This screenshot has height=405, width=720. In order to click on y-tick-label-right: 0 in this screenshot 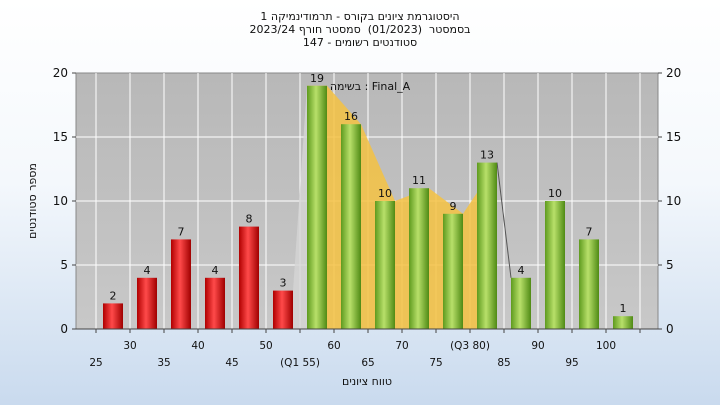, I will do `click(670, 329)`.